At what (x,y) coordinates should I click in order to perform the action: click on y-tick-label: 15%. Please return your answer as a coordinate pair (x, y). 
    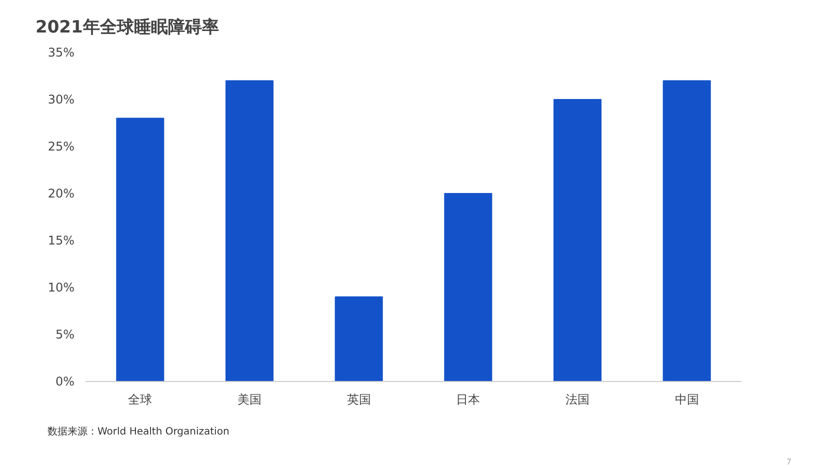
    Looking at the image, I should click on (61, 241).